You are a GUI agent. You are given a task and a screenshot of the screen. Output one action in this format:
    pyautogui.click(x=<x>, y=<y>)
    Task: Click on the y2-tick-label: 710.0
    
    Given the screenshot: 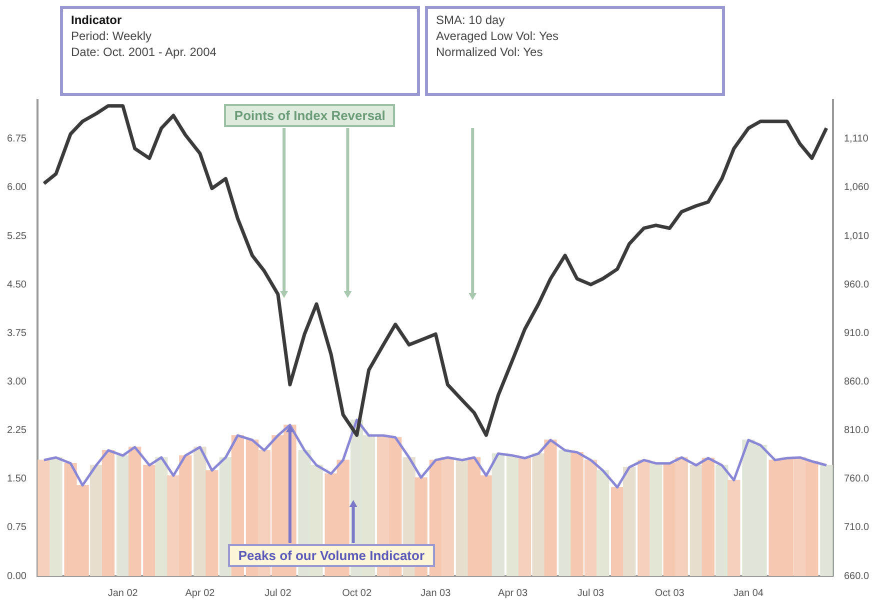 What is the action you would take?
    pyautogui.click(x=857, y=528)
    